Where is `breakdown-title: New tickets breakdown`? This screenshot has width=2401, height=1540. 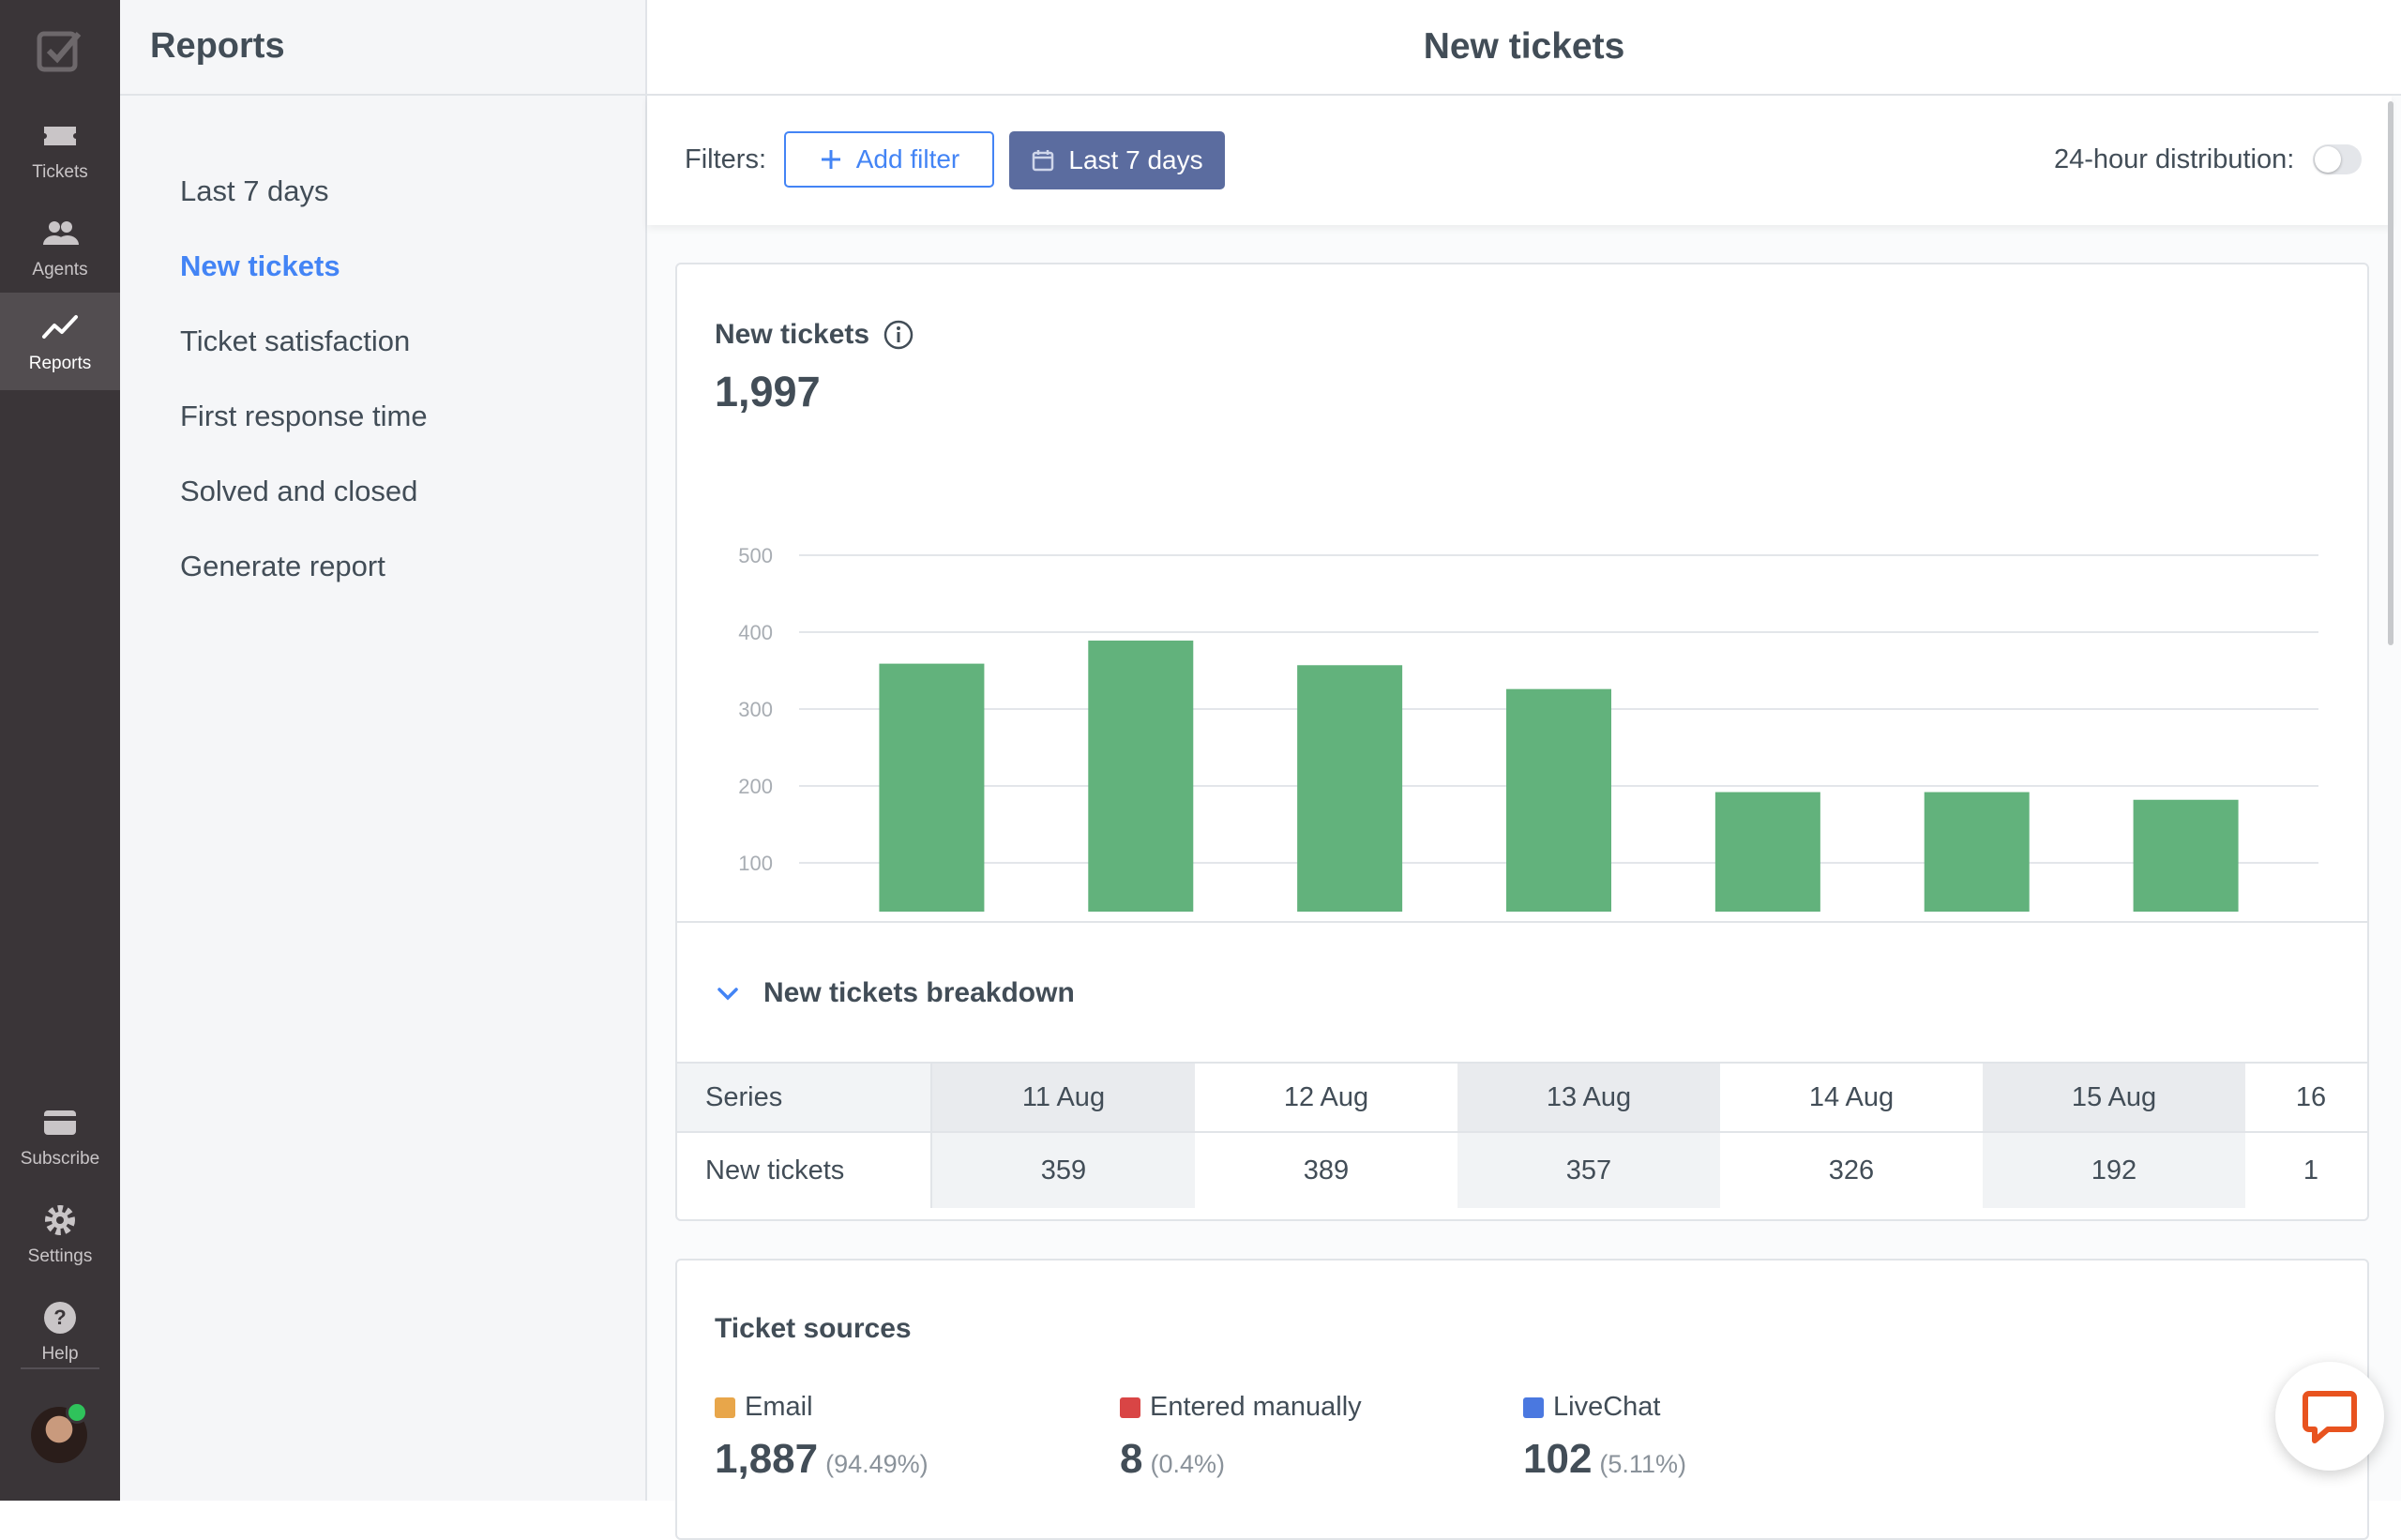
breakdown-title: New tickets breakdown is located at coordinates (919, 992).